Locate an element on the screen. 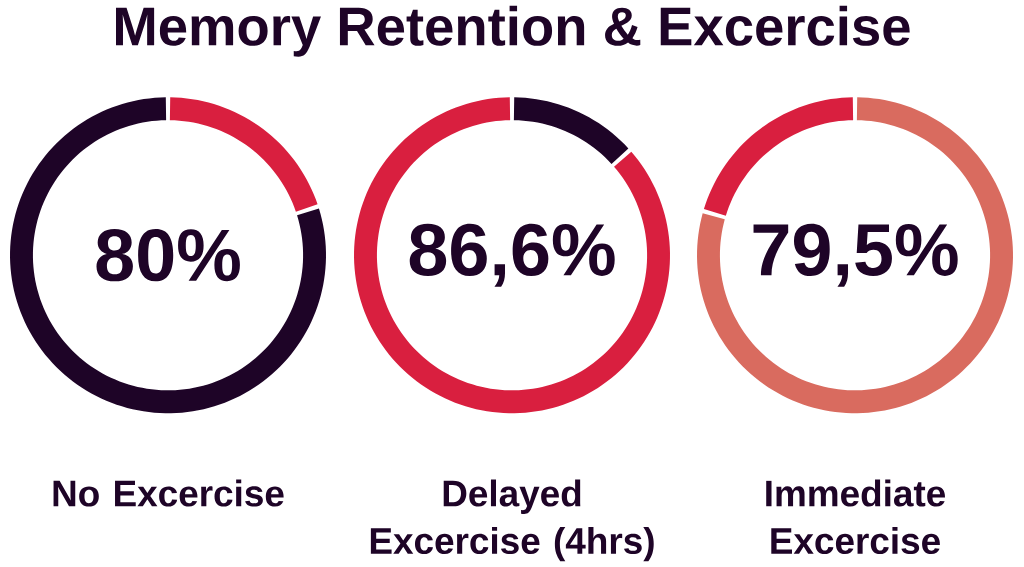  data-label: 86,6% is located at coordinates (512, 255).